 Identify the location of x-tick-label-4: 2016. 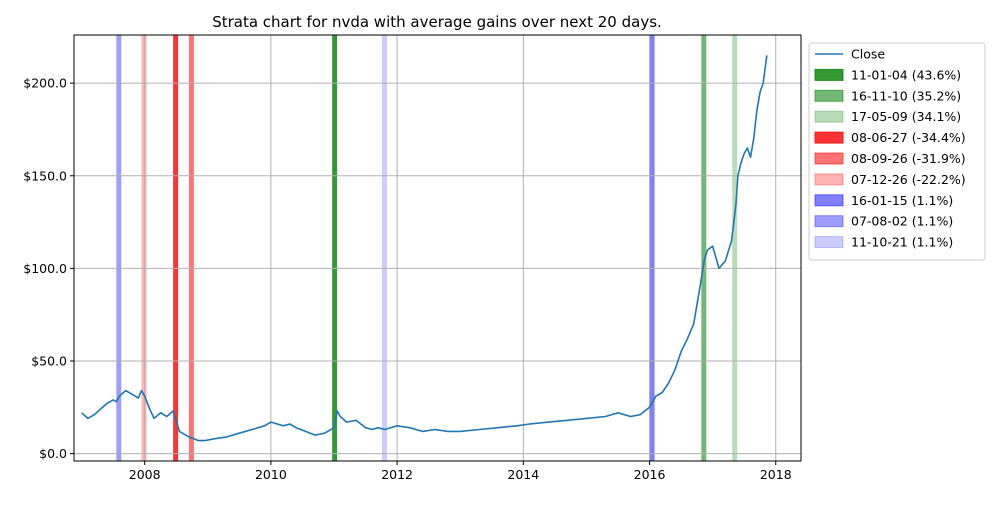
(650, 474).